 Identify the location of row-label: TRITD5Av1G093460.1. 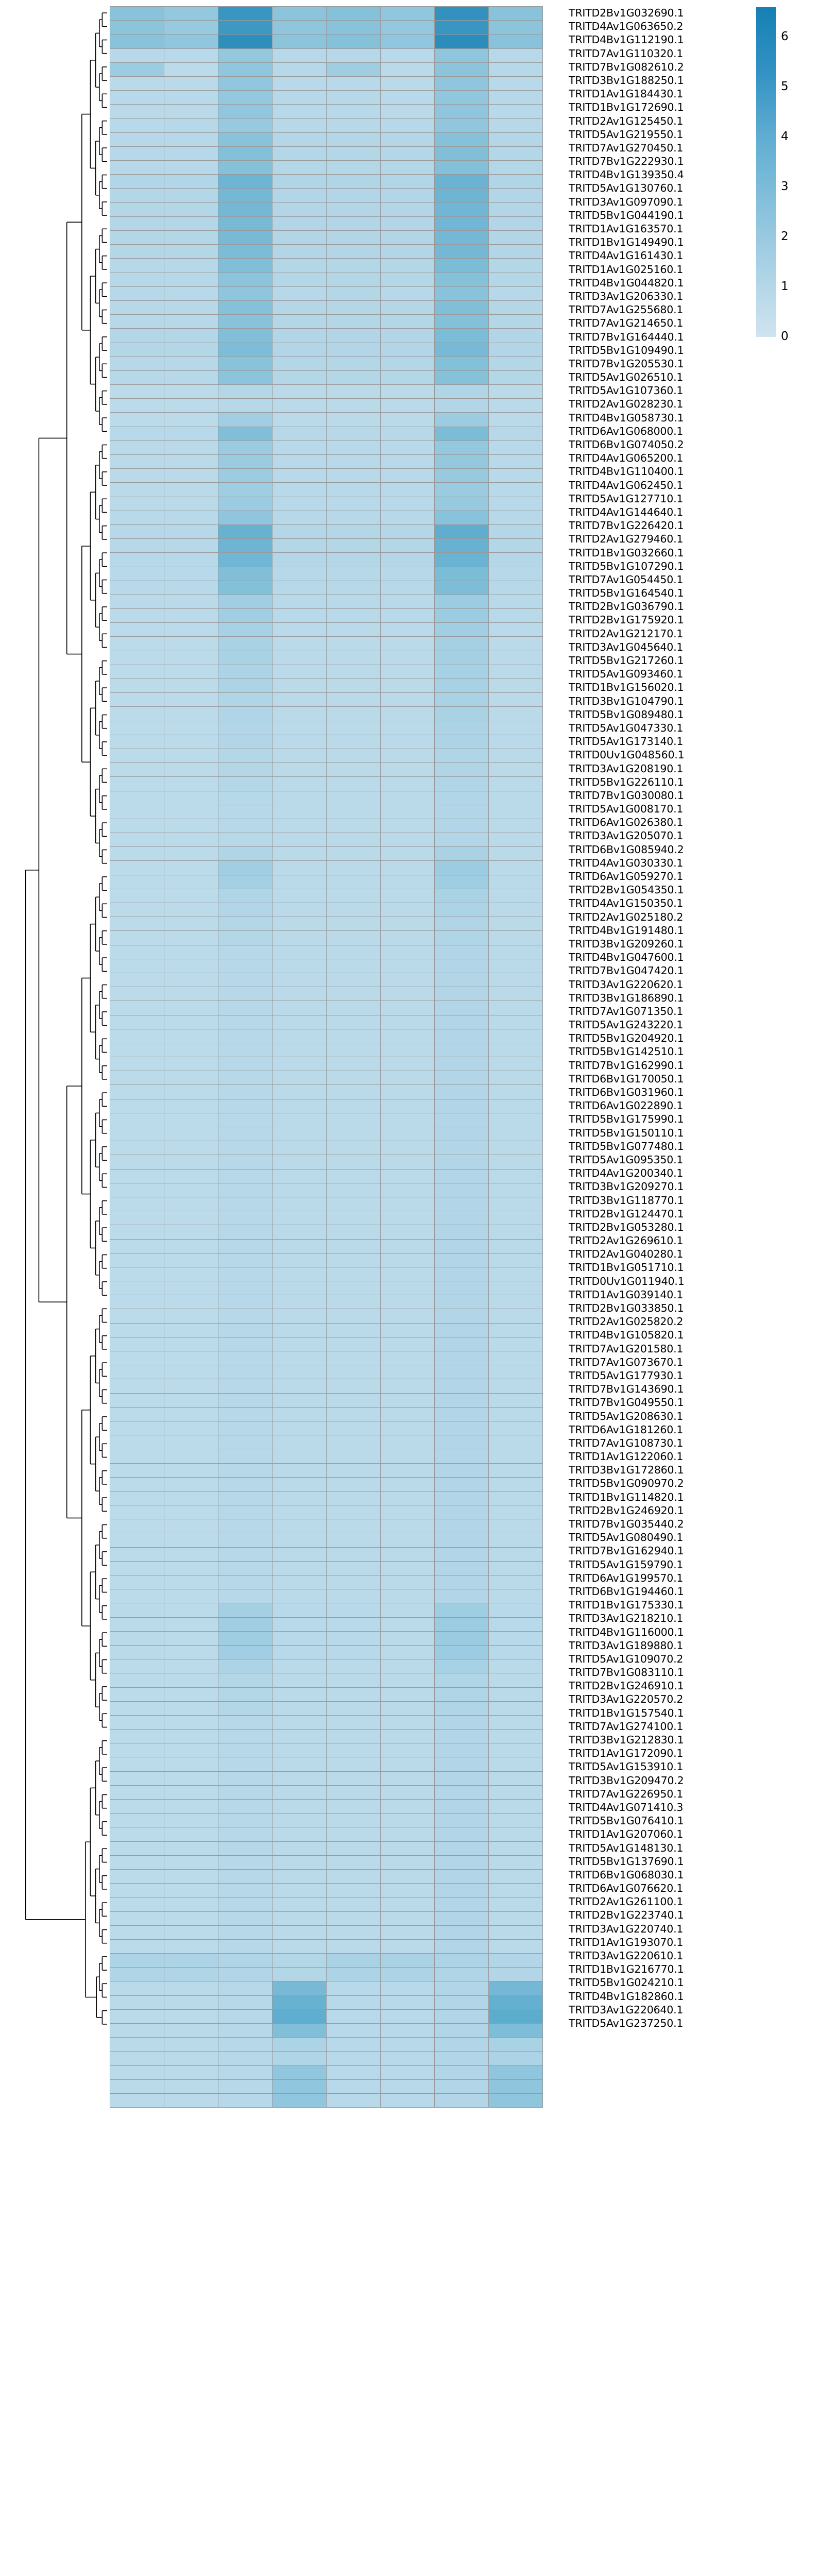
(626, 674).